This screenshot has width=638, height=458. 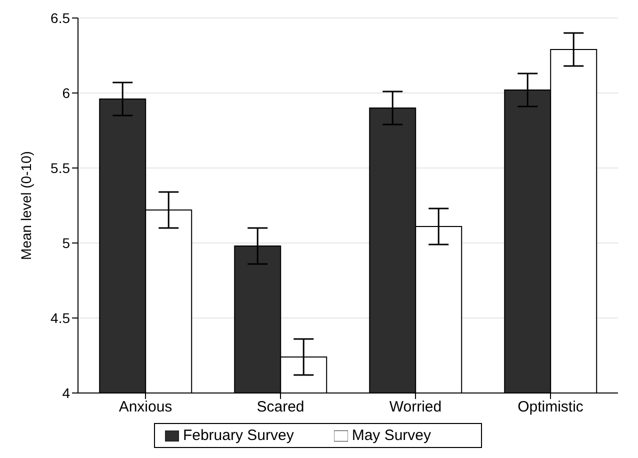 What do you see at coordinates (60, 318) in the screenshot?
I see `y-tick-label: 4.5` at bounding box center [60, 318].